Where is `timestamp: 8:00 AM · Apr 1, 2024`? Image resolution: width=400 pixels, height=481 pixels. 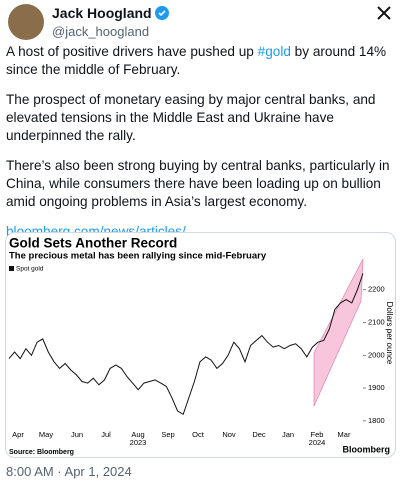
timestamp: 8:00 AM · Apr 1, 2024 is located at coordinates (69, 471).